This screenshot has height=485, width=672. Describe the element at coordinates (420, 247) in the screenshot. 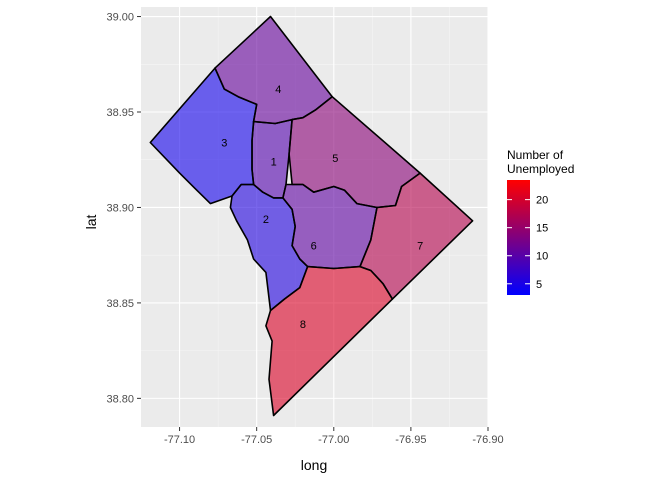

I see `ward-label-7: 7` at that location.